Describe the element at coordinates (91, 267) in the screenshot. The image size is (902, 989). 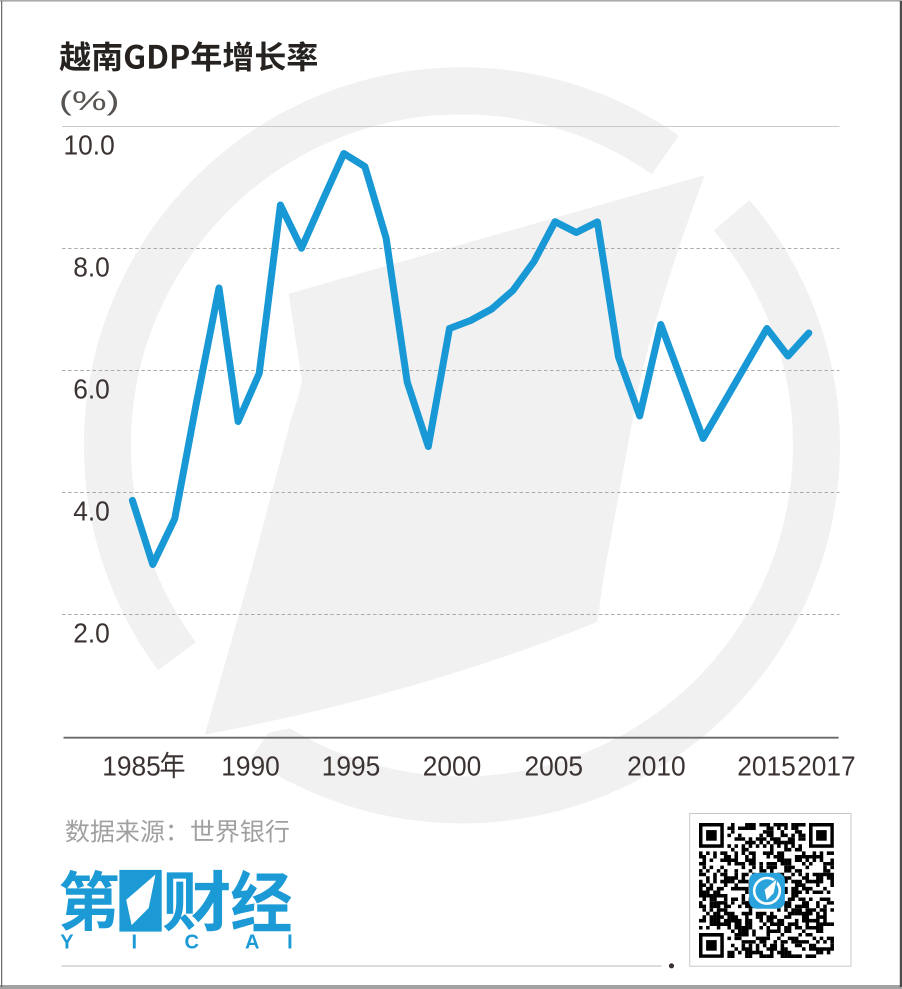
I see `svg-text: 8.0` at that location.